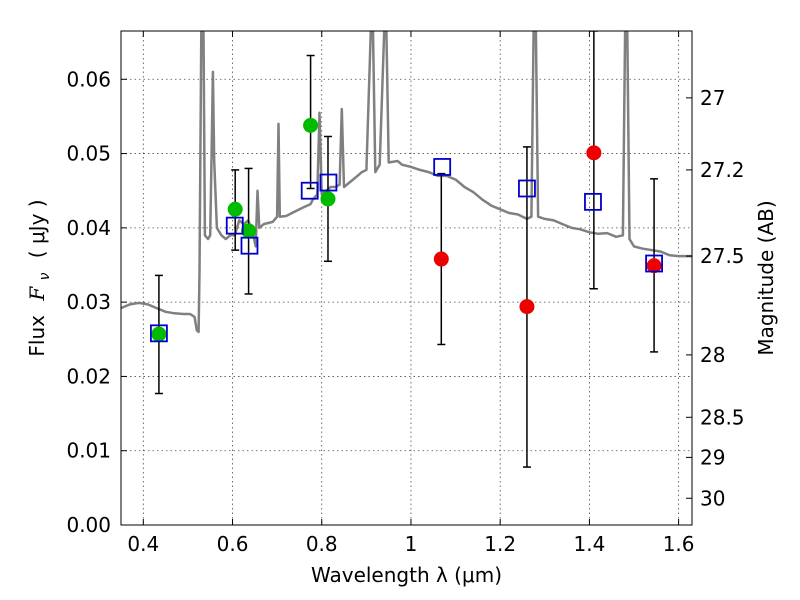 The width and height of the screenshot is (800, 600). What do you see at coordinates (712, 355) in the screenshot?
I see `right-tick-label: 28` at bounding box center [712, 355].